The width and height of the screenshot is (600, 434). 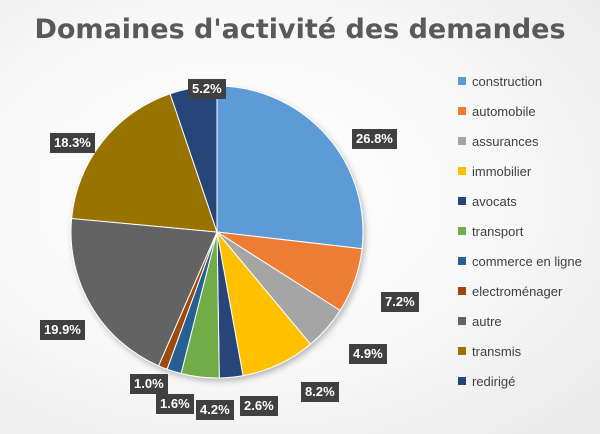 I want to click on legend-item: redirigé, so click(x=528, y=381).